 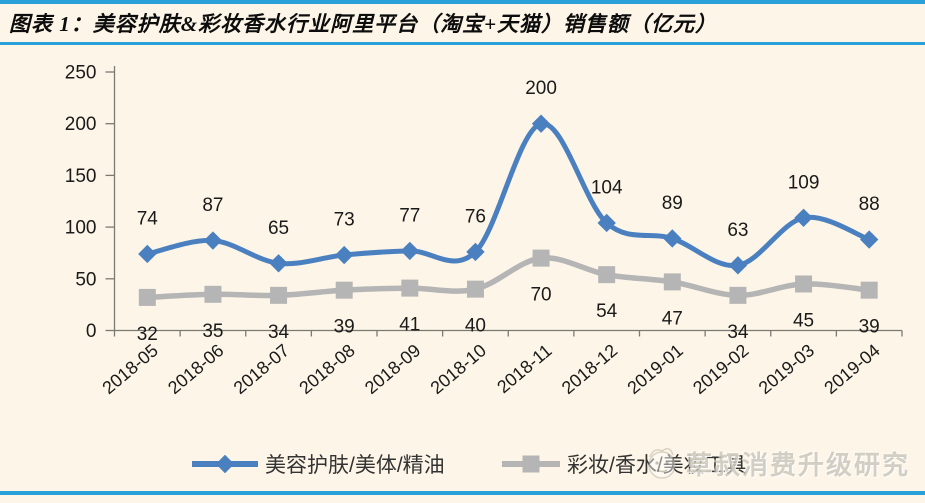 I want to click on legend-item-skincare: 美容护肤/美体/精油, so click(x=318, y=464).